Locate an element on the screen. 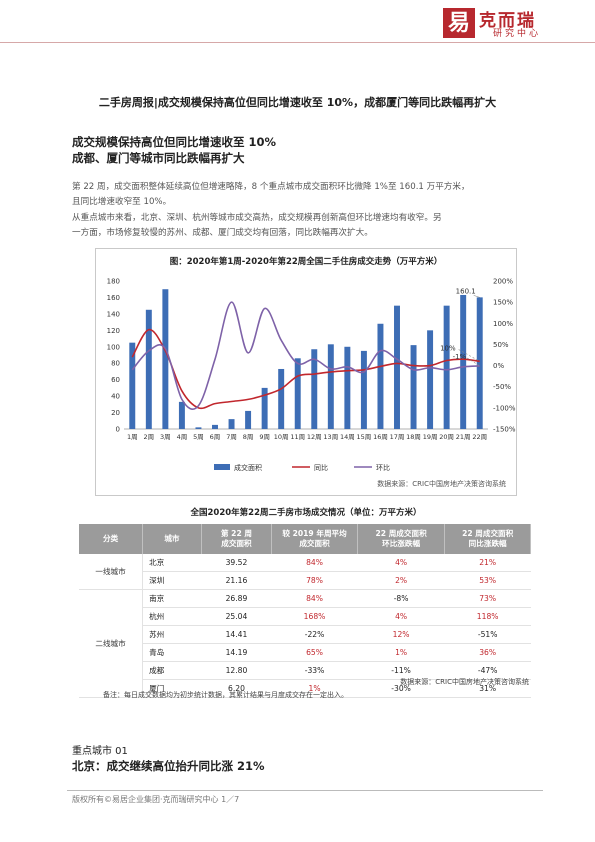  city-cell: 深圳 is located at coordinates (172, 580).